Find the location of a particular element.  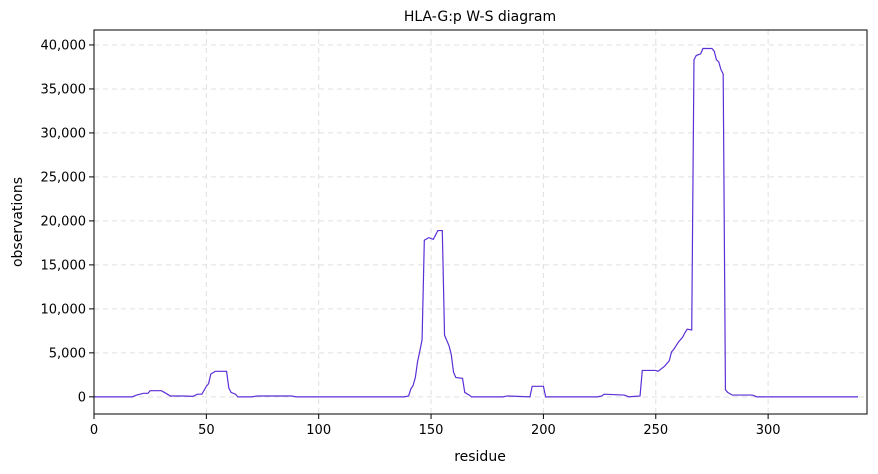

y-tick-label: 30,000 is located at coordinates (64, 133).